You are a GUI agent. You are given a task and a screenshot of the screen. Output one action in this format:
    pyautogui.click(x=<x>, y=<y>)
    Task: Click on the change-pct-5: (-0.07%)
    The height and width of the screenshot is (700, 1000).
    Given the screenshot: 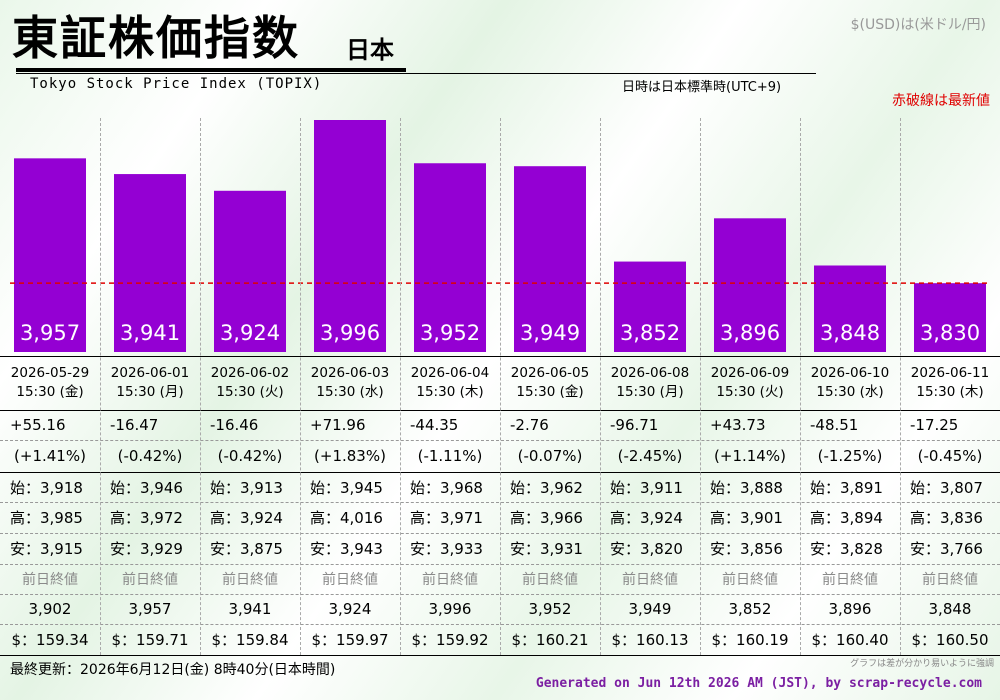 What is the action you would take?
    pyautogui.click(x=550, y=456)
    